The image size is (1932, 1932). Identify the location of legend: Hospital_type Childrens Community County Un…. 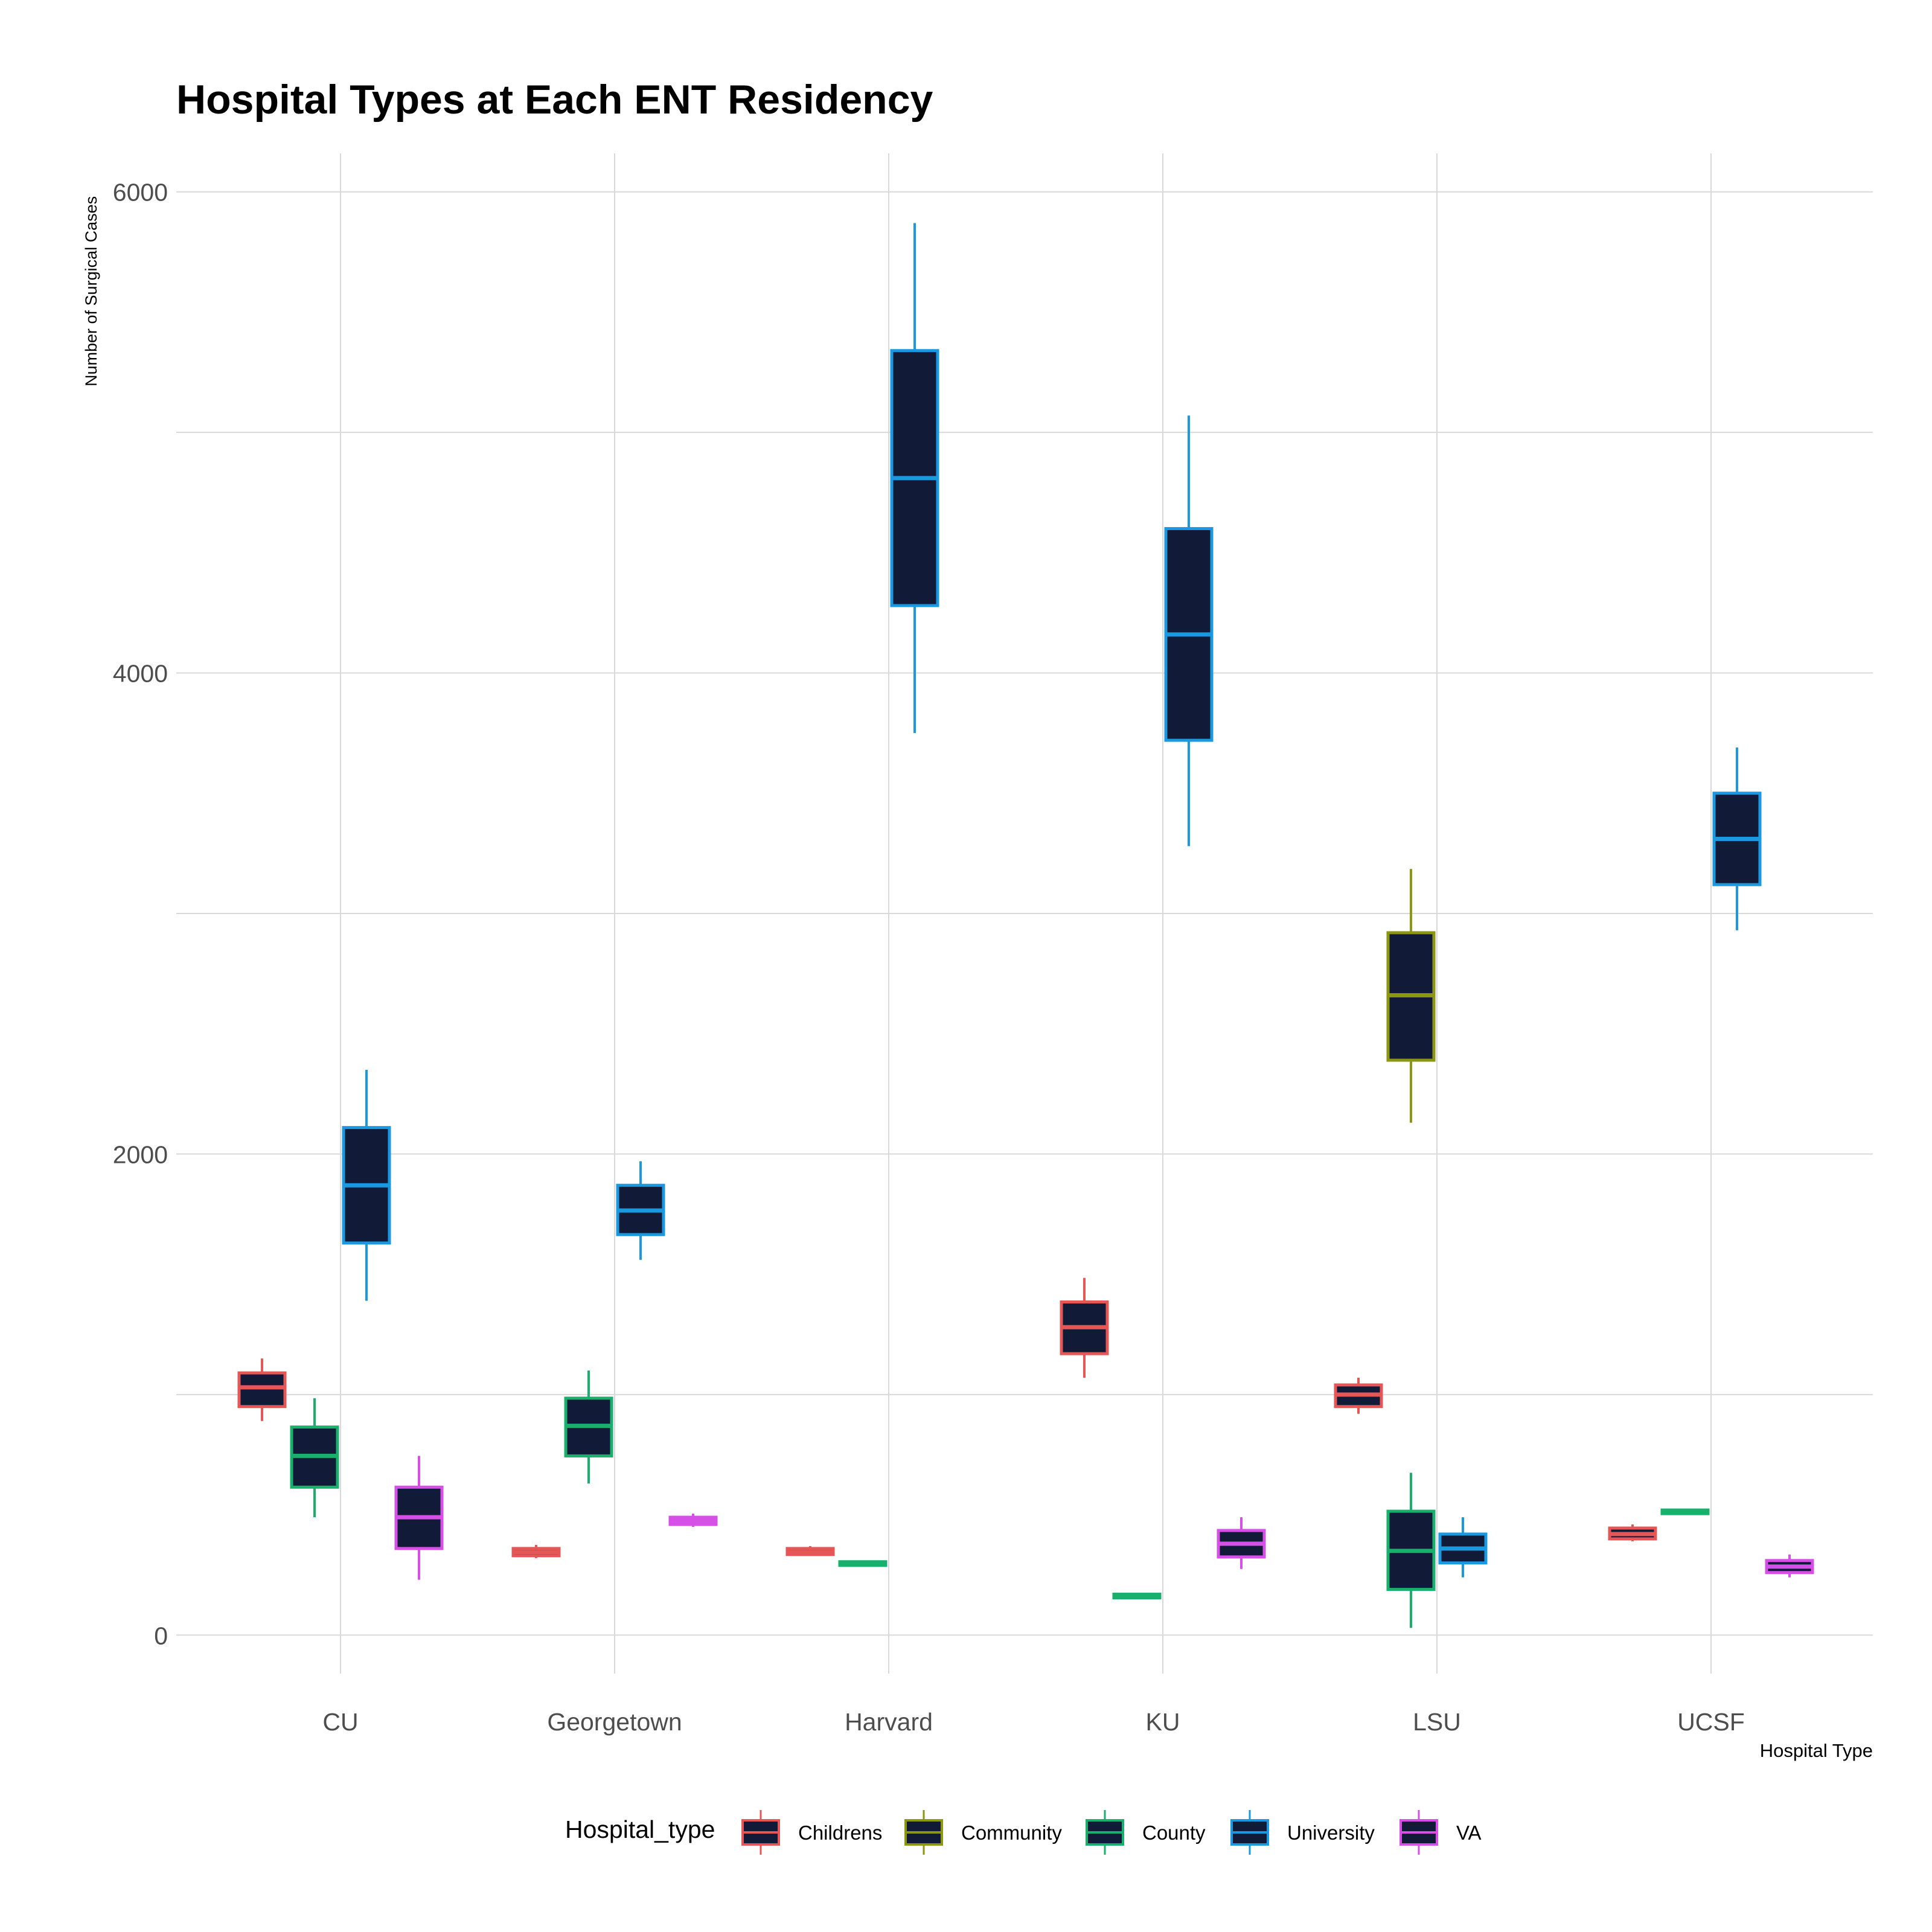
(1024, 1832).